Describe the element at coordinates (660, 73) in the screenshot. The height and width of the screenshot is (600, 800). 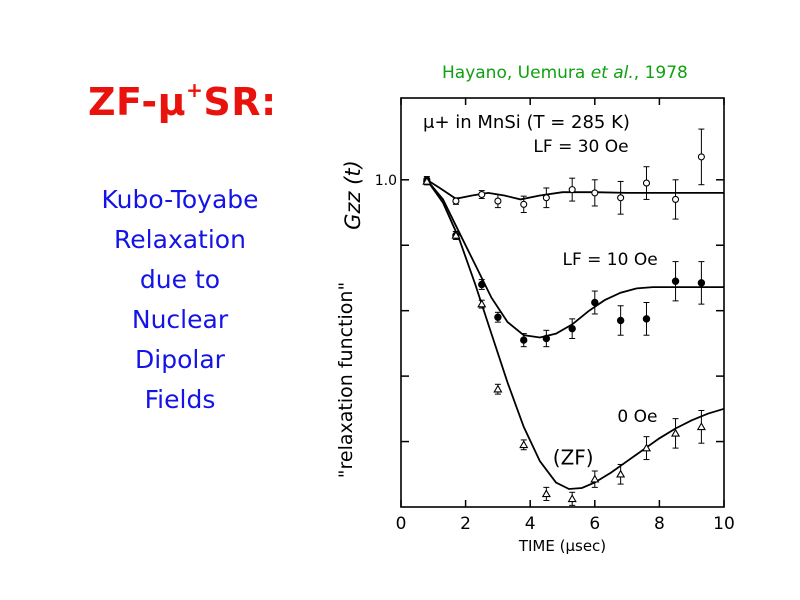
I see `citation-suffix: , 1978` at that location.